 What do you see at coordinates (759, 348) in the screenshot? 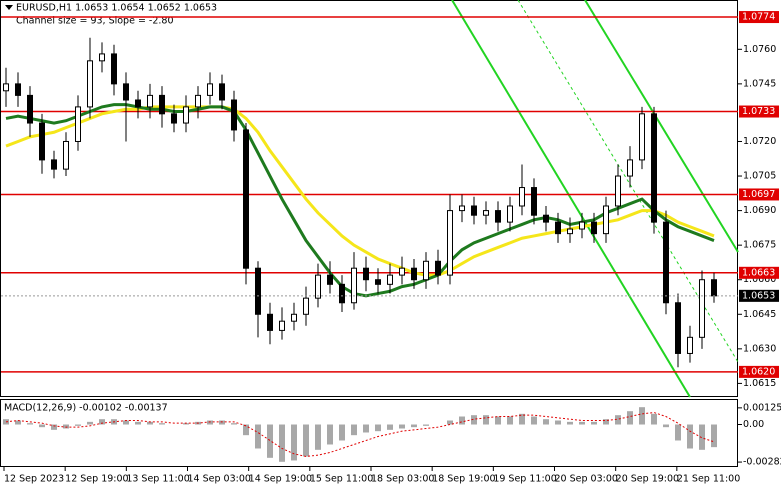
I see `y-tick-label: 1.0630` at bounding box center [759, 348].